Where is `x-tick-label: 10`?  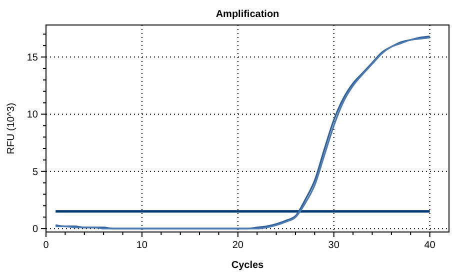 x-tick-label: 10 is located at coordinates (142, 245).